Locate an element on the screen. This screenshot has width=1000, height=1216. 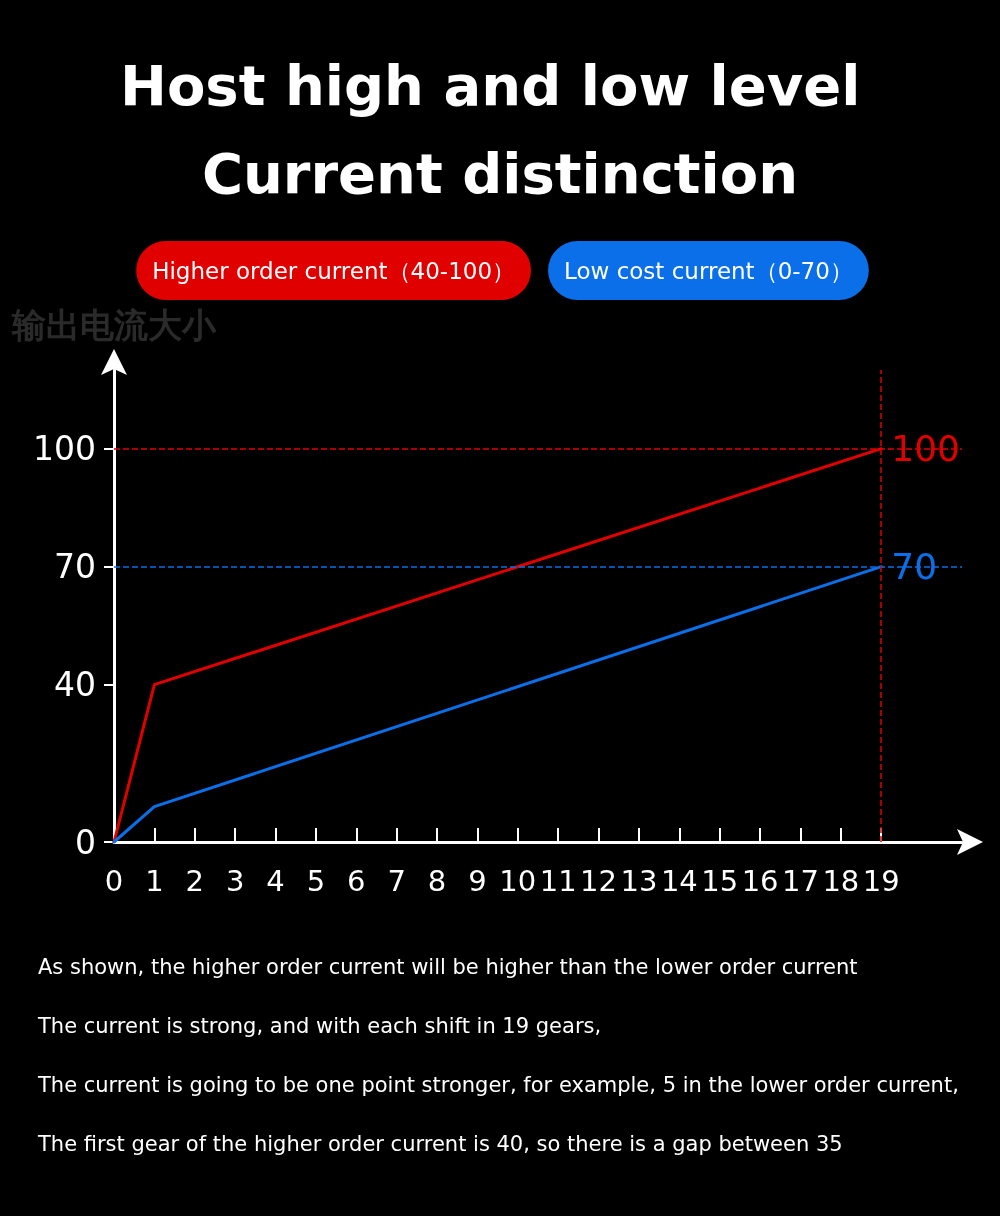
x-tick-label: 1 is located at coordinates (154, 880).